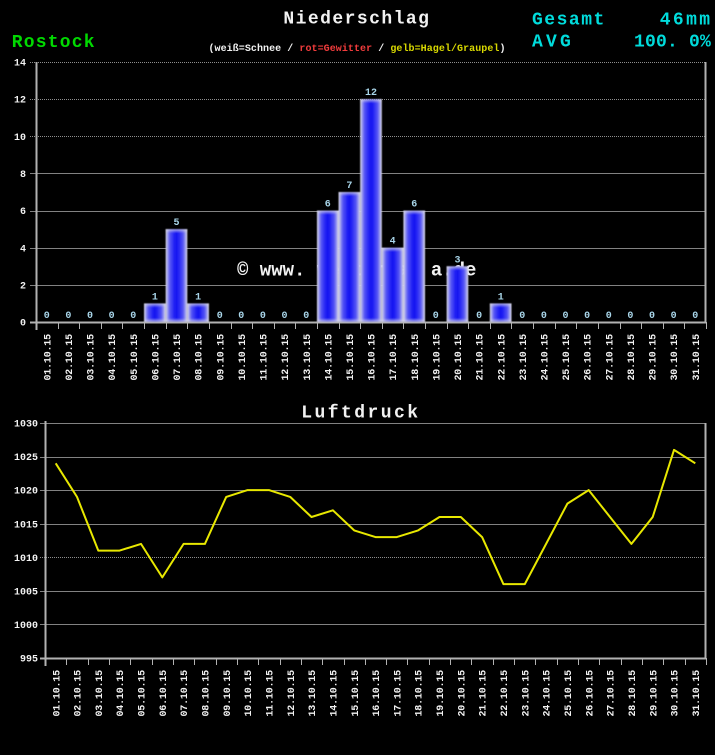 This screenshot has width=715, height=755. Describe the element at coordinates (360, 413) in the screenshot. I see `svg-text: Luftdruck` at that location.